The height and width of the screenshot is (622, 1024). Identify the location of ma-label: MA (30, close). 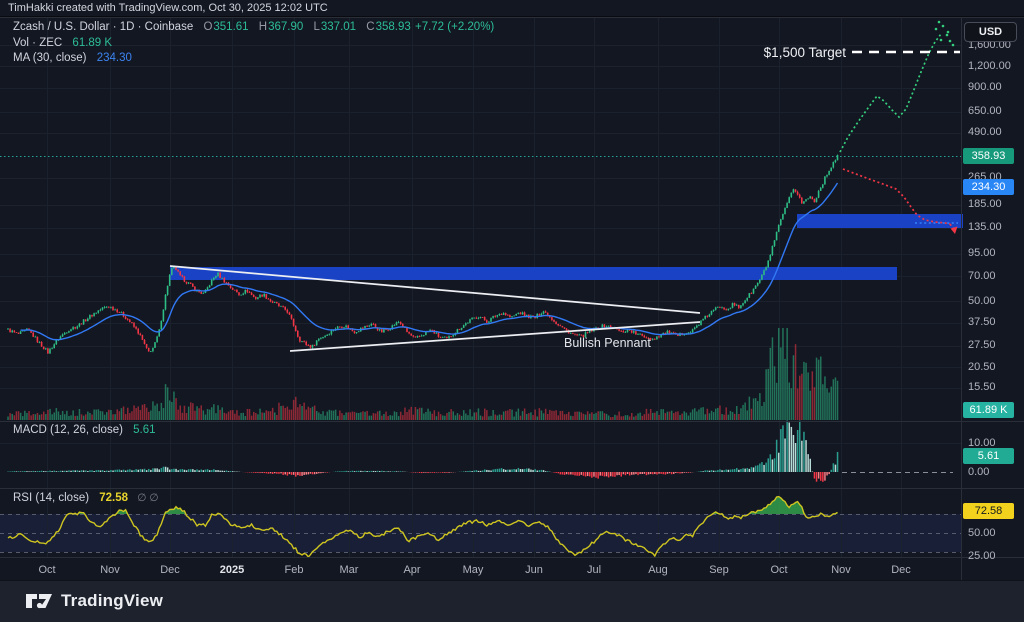
(50, 58).